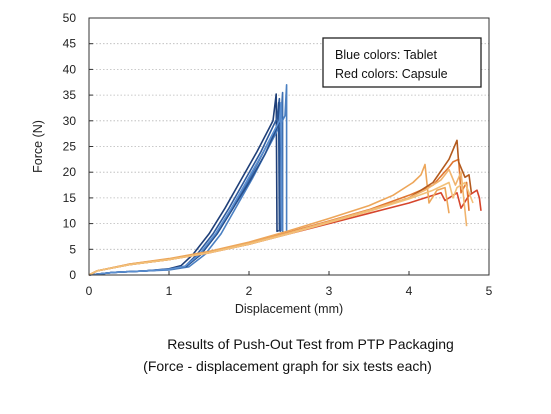 This screenshot has width=551, height=414. I want to click on y-tick-label: 5, so click(72, 249).